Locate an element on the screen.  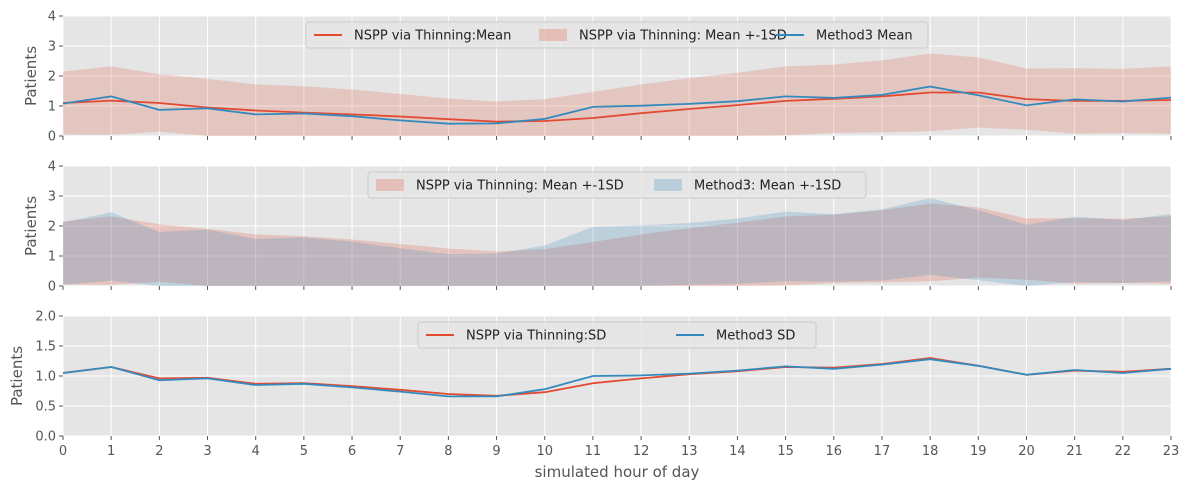
x-tick-label: 7 is located at coordinates (400, 451).